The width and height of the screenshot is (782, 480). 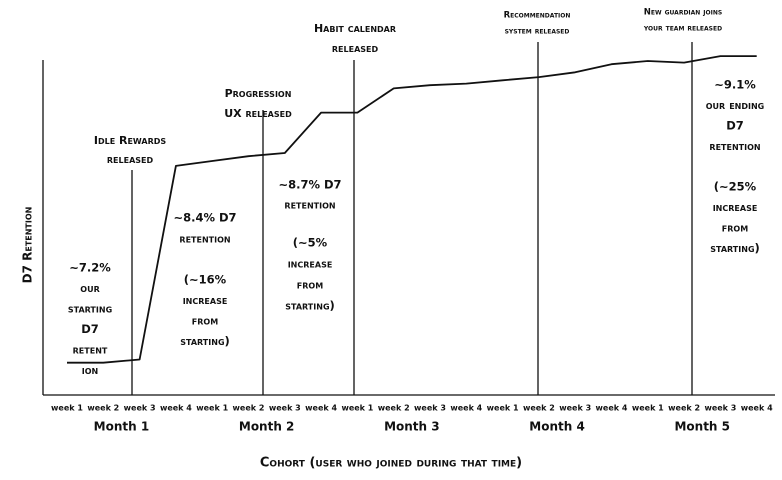 What do you see at coordinates (258, 93) in the screenshot?
I see `event-label: Progression` at bounding box center [258, 93].